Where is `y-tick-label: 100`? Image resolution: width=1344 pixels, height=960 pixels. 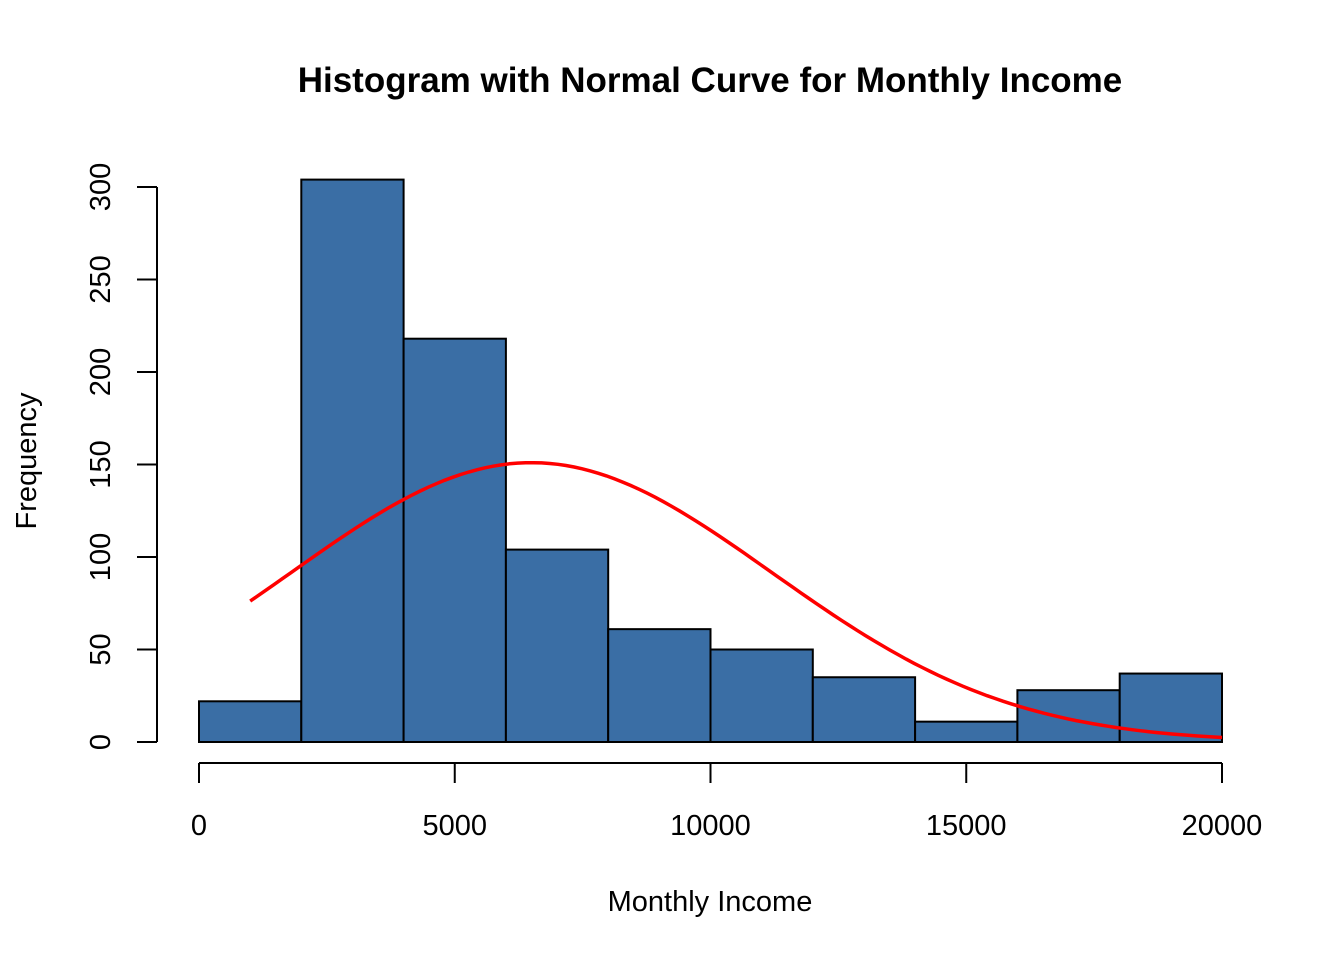
y-tick-label: 100 is located at coordinates (101, 557).